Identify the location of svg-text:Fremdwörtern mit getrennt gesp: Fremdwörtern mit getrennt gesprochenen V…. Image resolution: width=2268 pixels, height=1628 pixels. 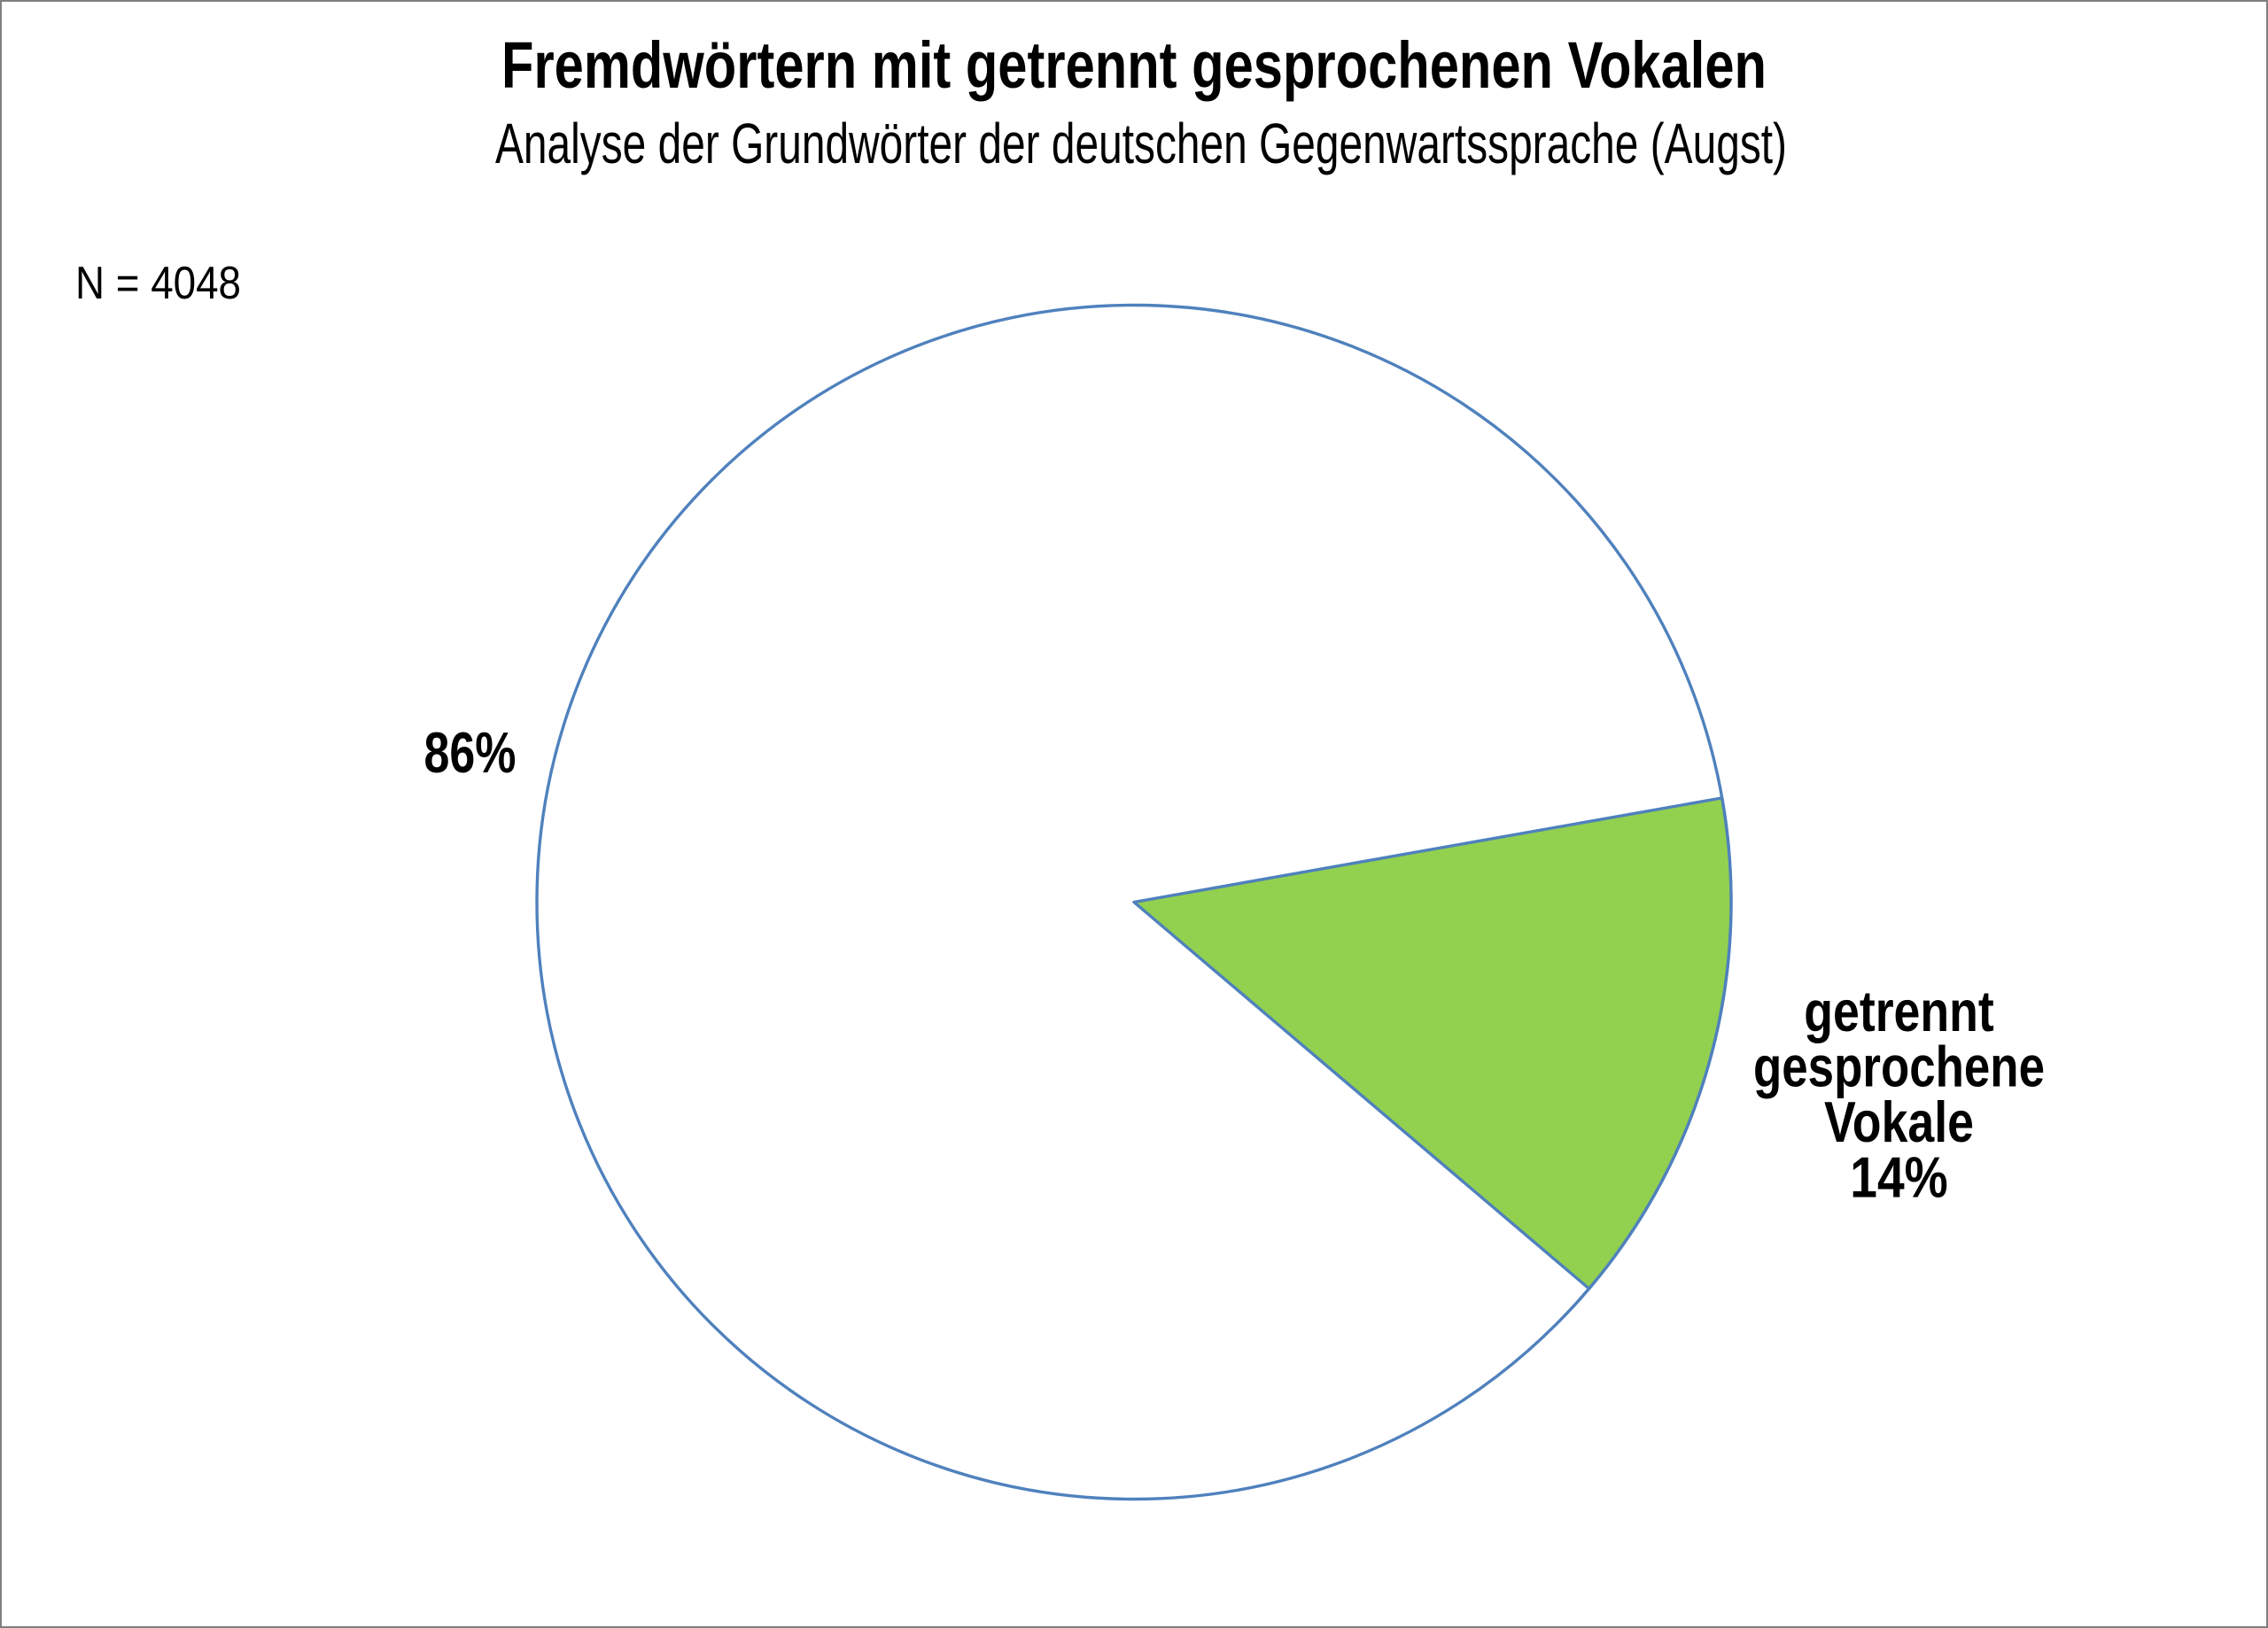
(1134, 65).